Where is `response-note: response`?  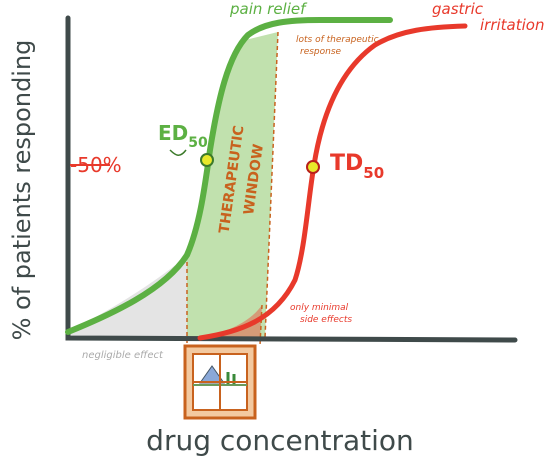 response-note: response is located at coordinates (321, 52).